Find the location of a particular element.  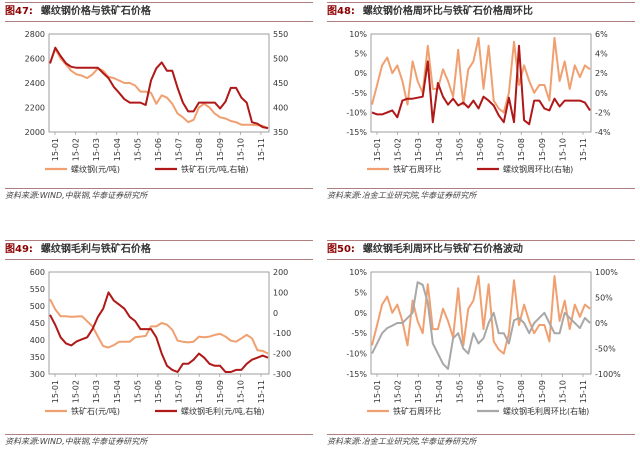

figure-title: 螺纹钢毛利周环比与铁矿石价格波动 is located at coordinates (442, 249).